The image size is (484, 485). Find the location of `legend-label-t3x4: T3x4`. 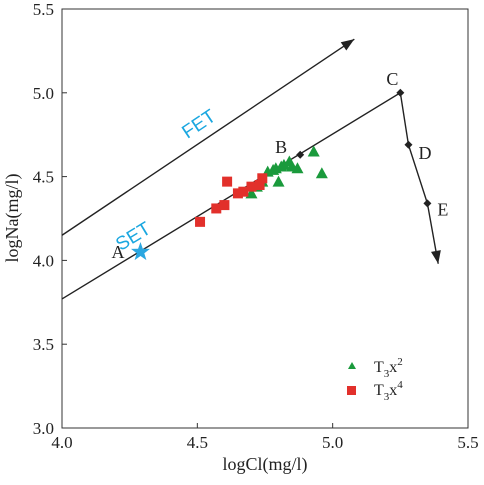

legend-label-t3x4: T3x4 is located at coordinates (388, 391).